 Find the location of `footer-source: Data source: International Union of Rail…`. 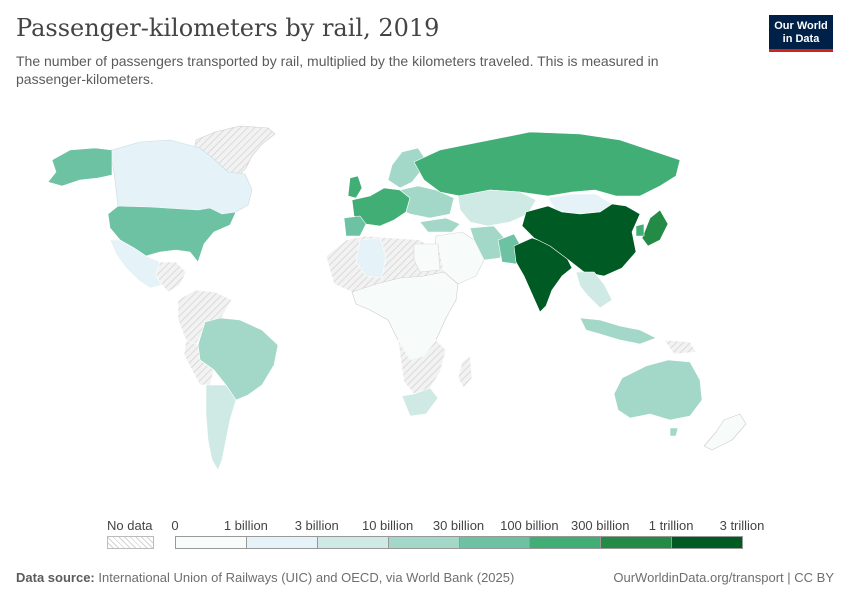

footer-source: Data source: International Union of Rail… is located at coordinates (265, 577).